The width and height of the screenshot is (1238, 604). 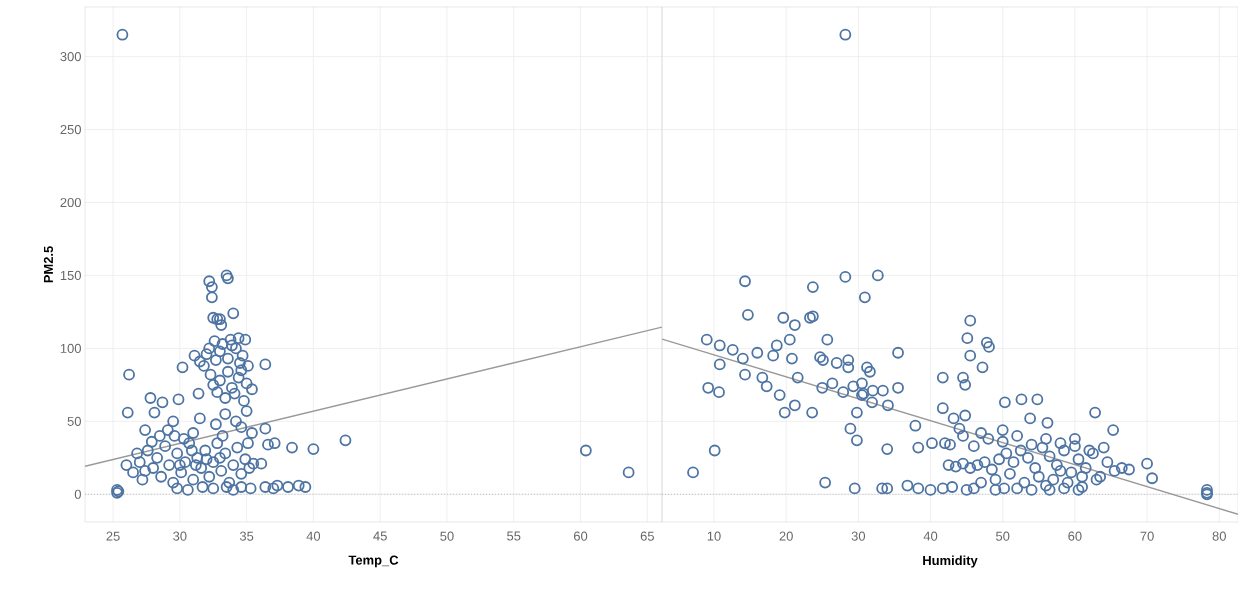 What do you see at coordinates (373, 561) in the screenshot?
I see `x-axis-title: Temp_C` at bounding box center [373, 561].